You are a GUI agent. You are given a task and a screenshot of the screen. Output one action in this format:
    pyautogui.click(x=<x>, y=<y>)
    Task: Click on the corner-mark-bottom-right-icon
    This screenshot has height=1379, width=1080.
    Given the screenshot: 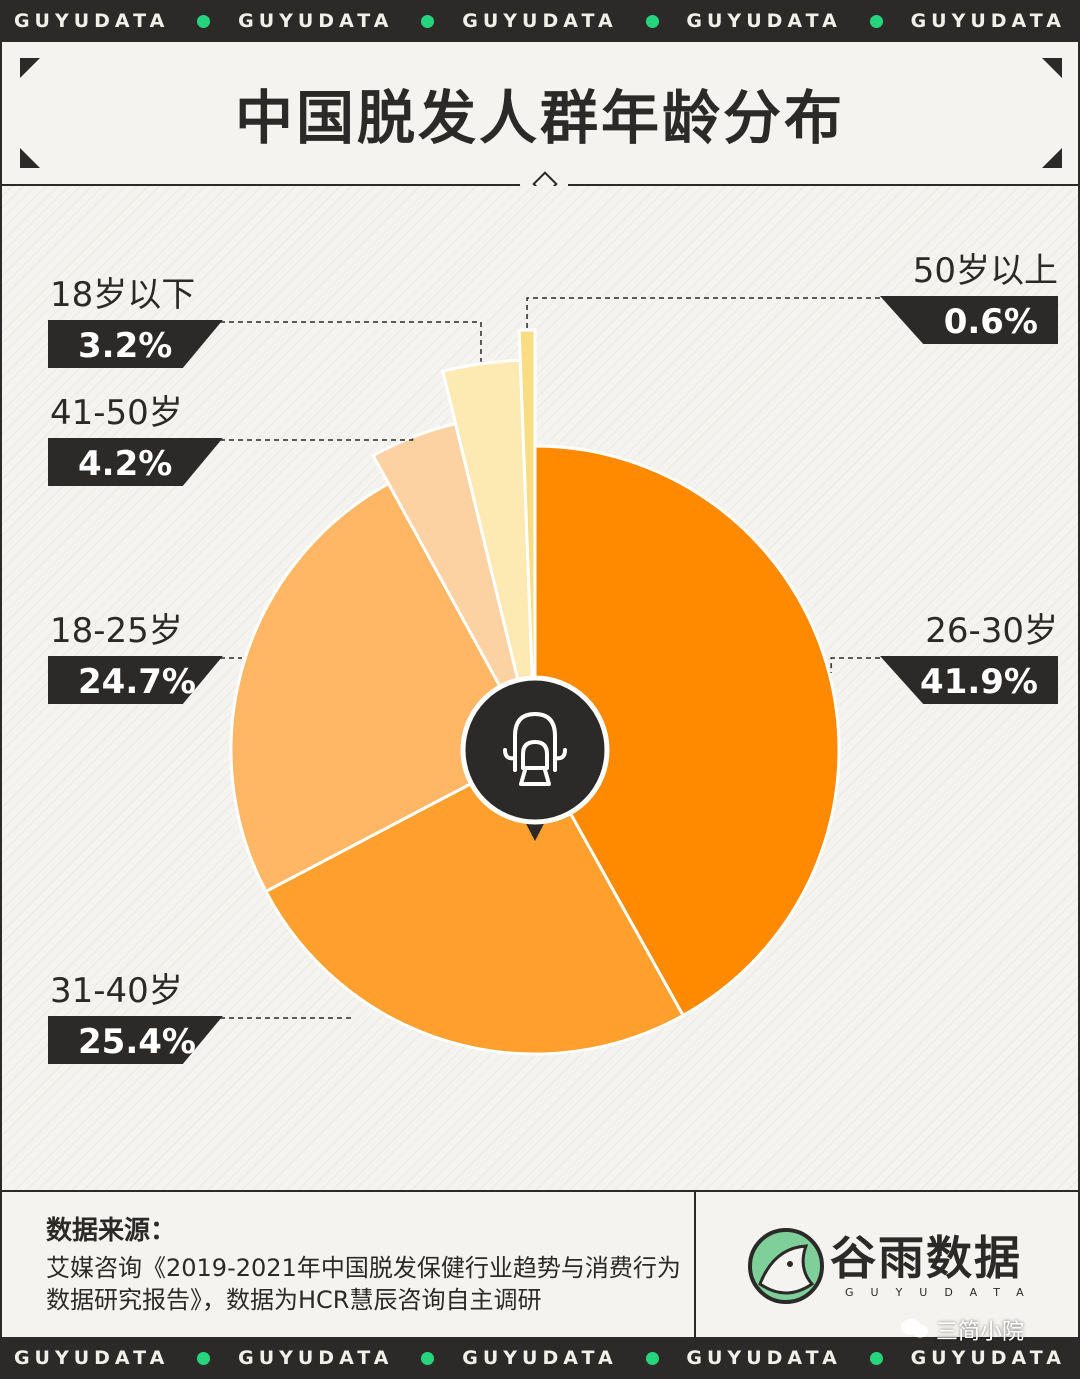 What is the action you would take?
    pyautogui.click(x=1052, y=158)
    